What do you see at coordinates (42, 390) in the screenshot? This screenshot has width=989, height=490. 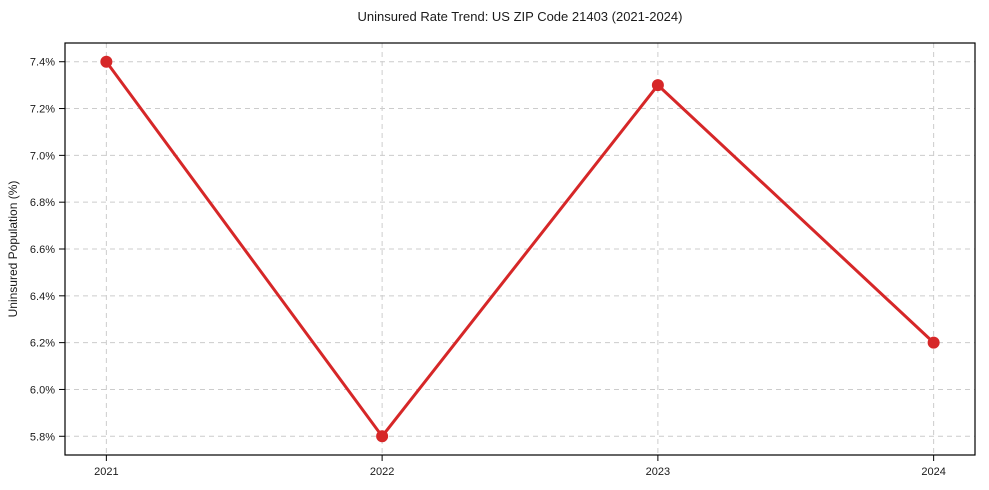 I see `y-tick-label: 6.0%` at bounding box center [42, 390].